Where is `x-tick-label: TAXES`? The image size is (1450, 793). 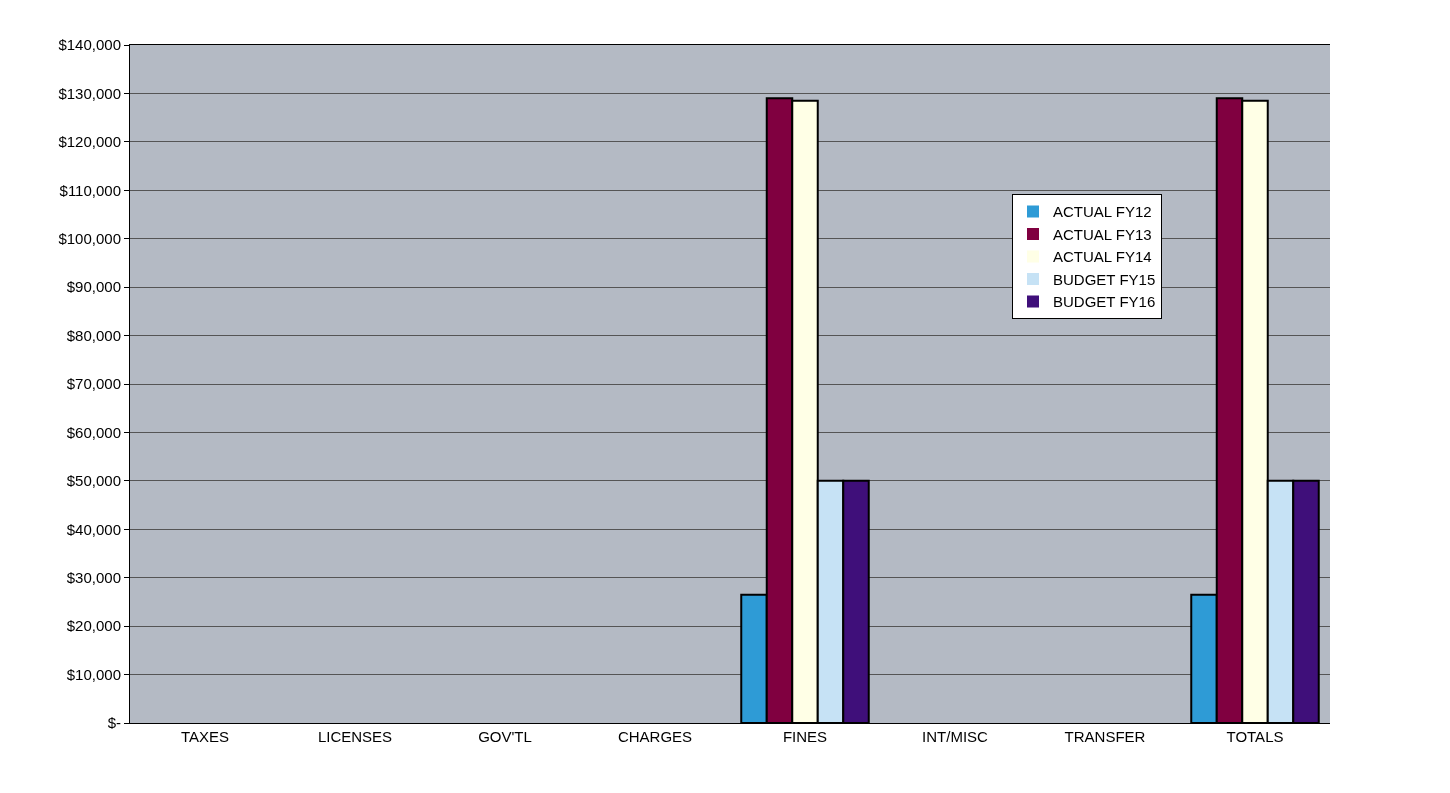 x-tick-label: TAXES is located at coordinates (205, 736).